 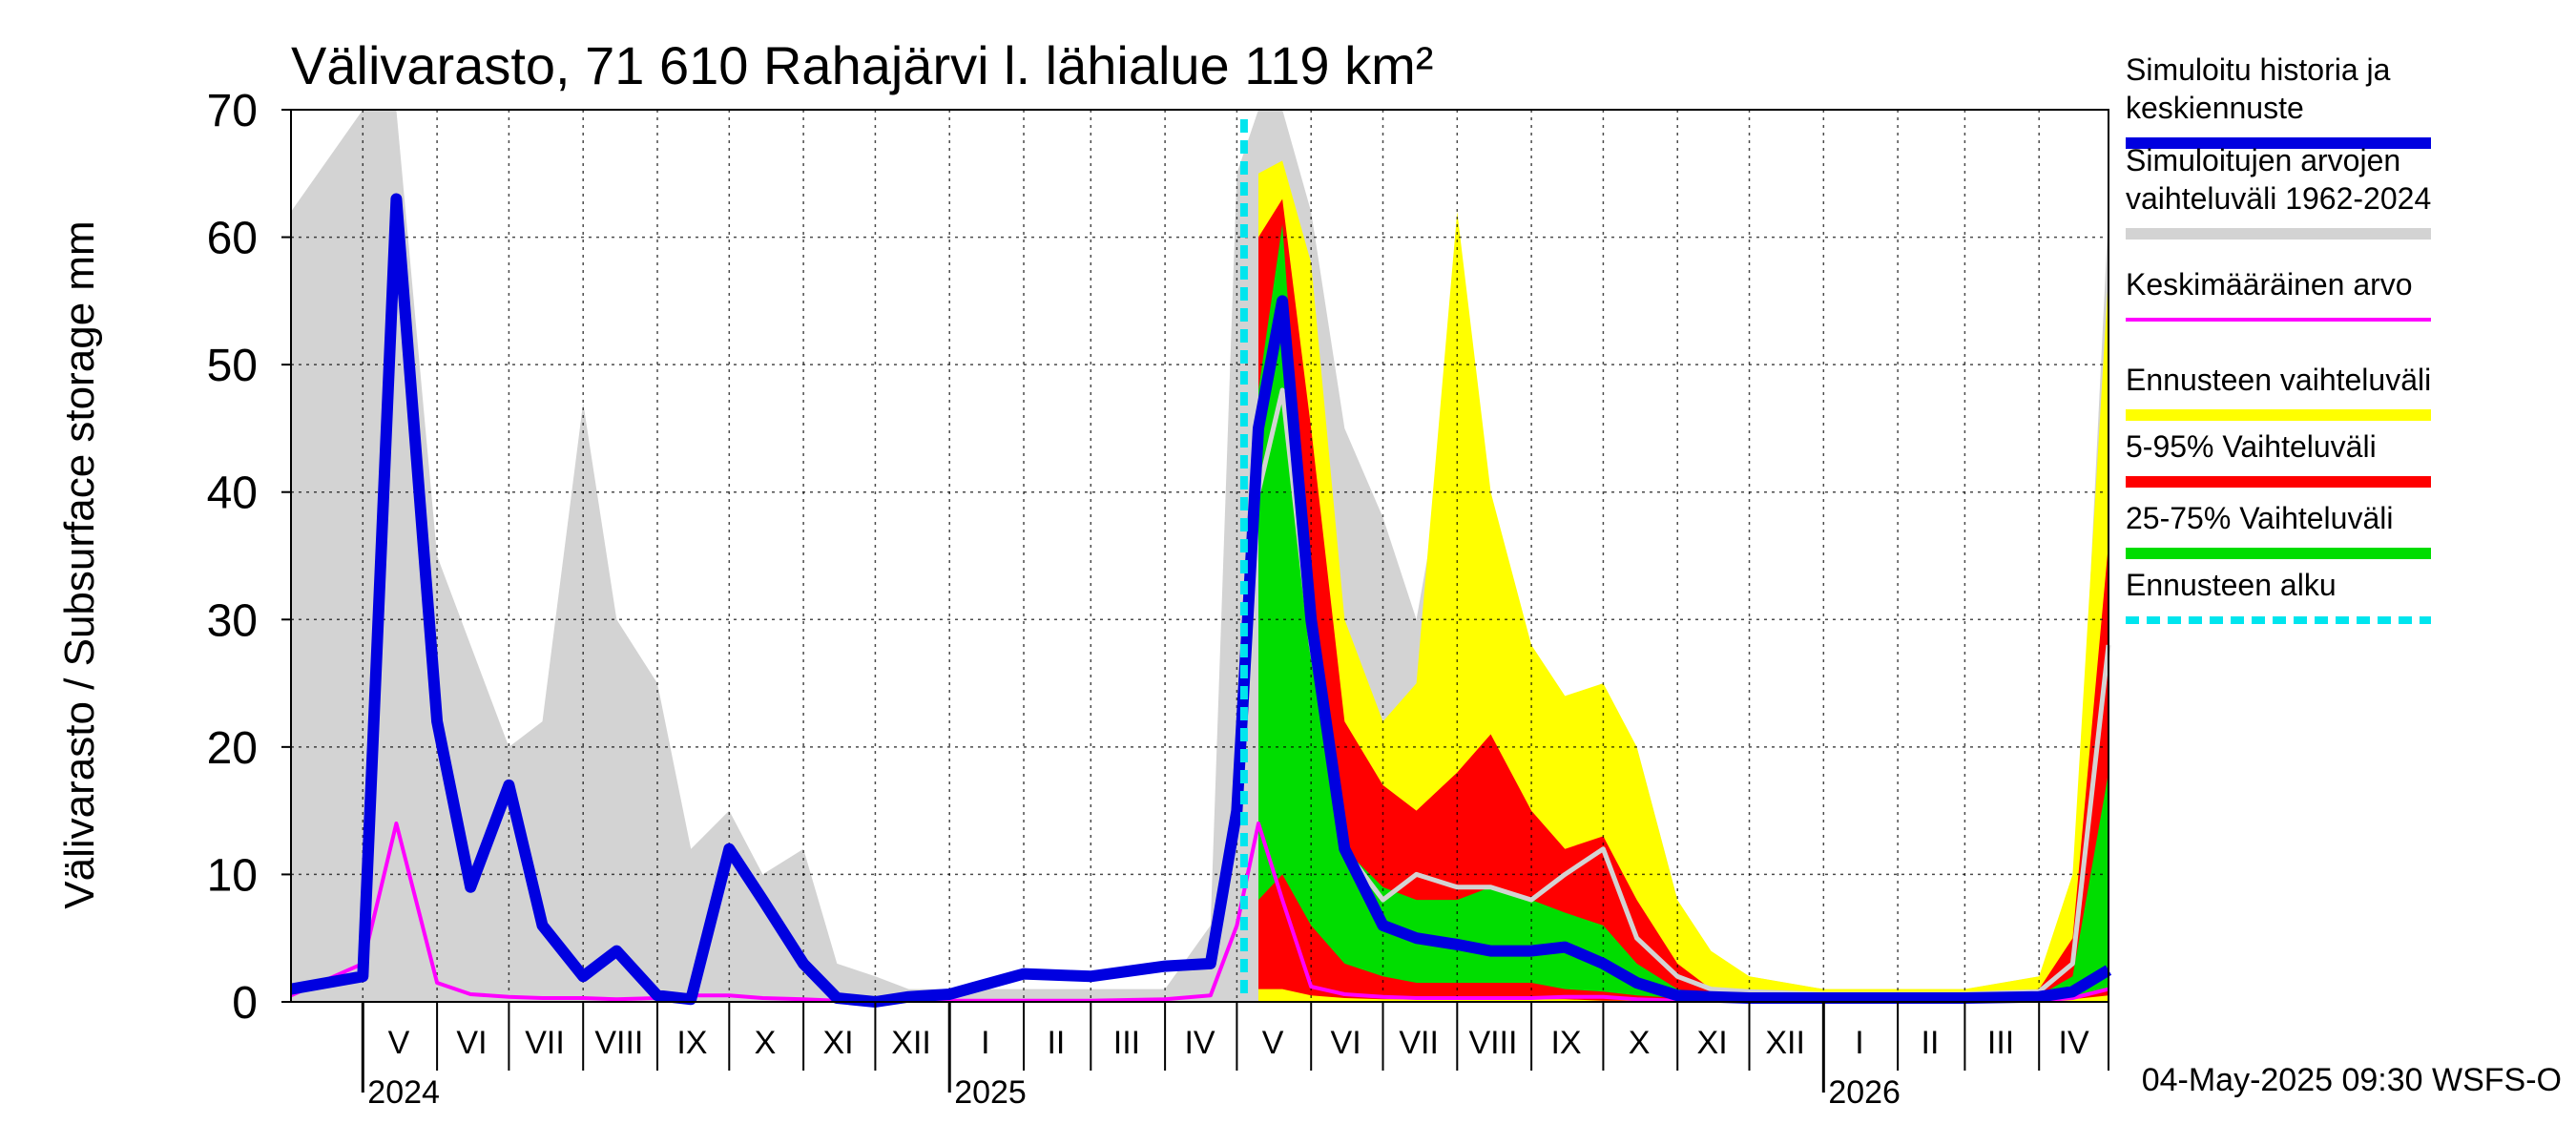 What do you see at coordinates (2278, 199) in the screenshot?
I see `legend-label: vaihteluväli 1962-2024` at bounding box center [2278, 199].